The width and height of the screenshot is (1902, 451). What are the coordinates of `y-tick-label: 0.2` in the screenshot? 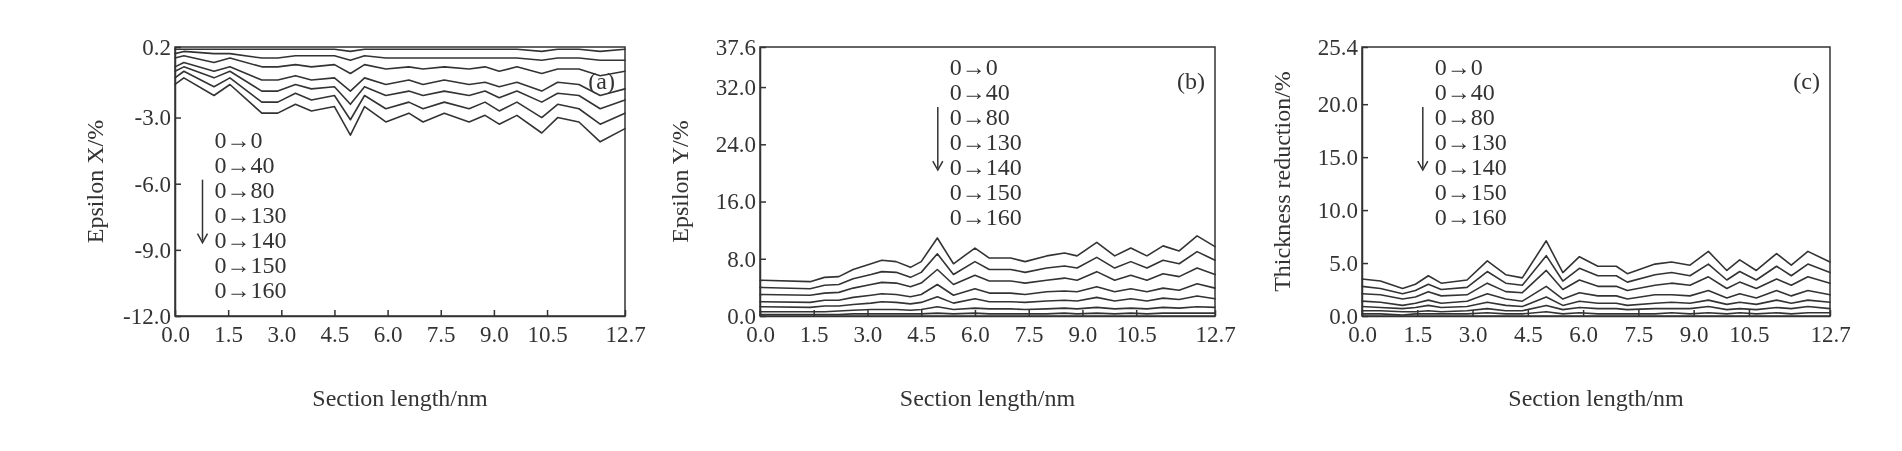 It's located at (156, 47).